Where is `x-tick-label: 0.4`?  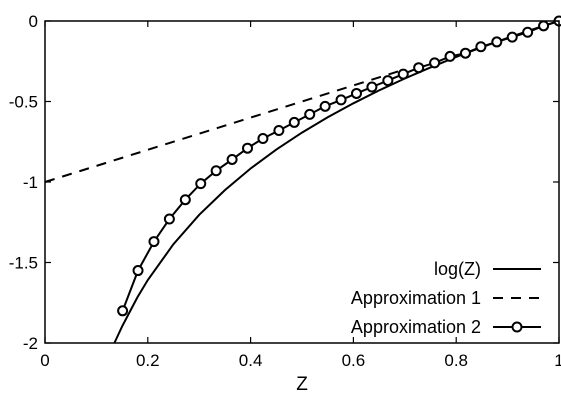 x-tick-label: 0.4 is located at coordinates (251, 360).